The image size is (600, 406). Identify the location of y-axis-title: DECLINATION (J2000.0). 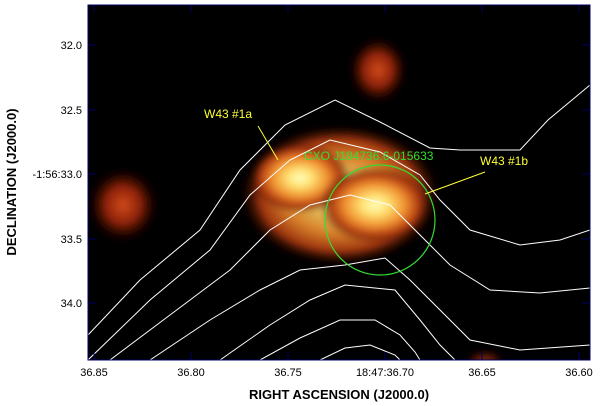
(11, 181).